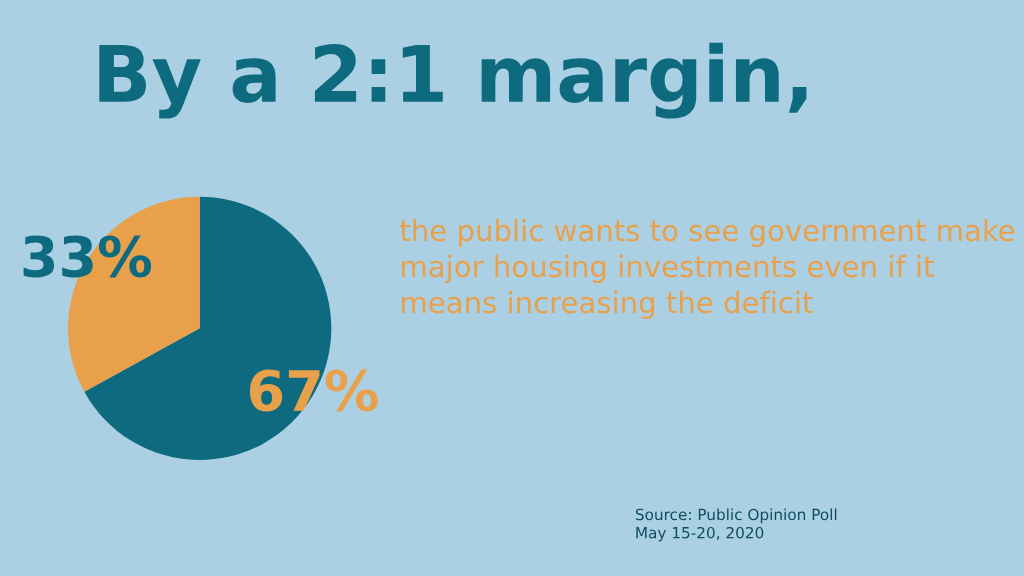  Describe the element at coordinates (453, 80) in the screenshot. I see `chart-title: By a 2:1 margin,` at that location.